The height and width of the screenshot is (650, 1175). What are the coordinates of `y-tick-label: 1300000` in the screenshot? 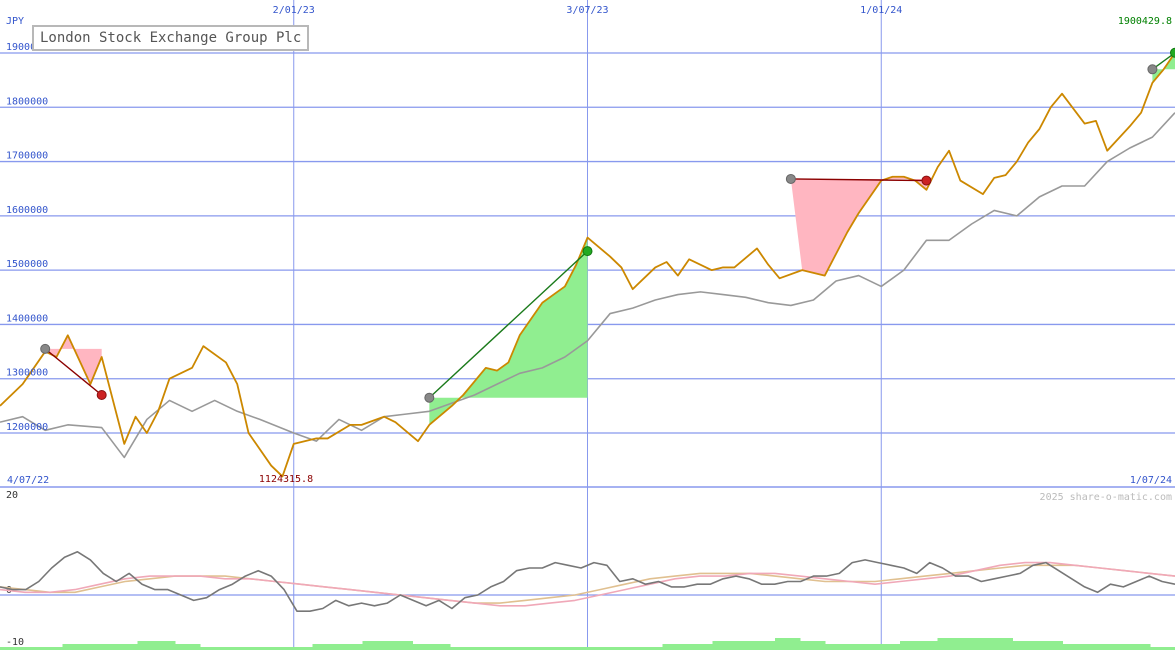 It's located at (27, 373).